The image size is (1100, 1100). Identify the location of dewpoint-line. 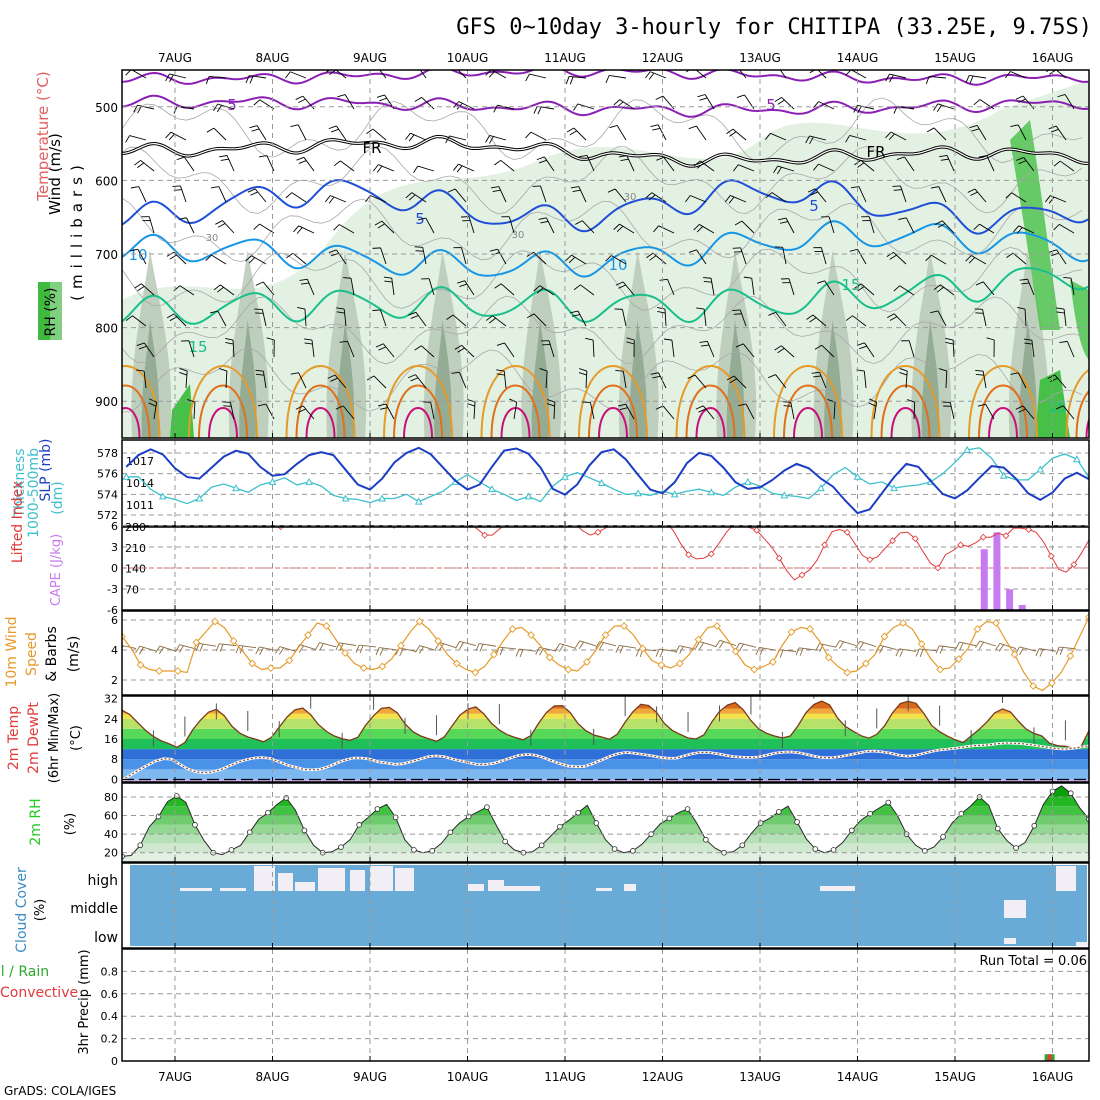
(605, 761).